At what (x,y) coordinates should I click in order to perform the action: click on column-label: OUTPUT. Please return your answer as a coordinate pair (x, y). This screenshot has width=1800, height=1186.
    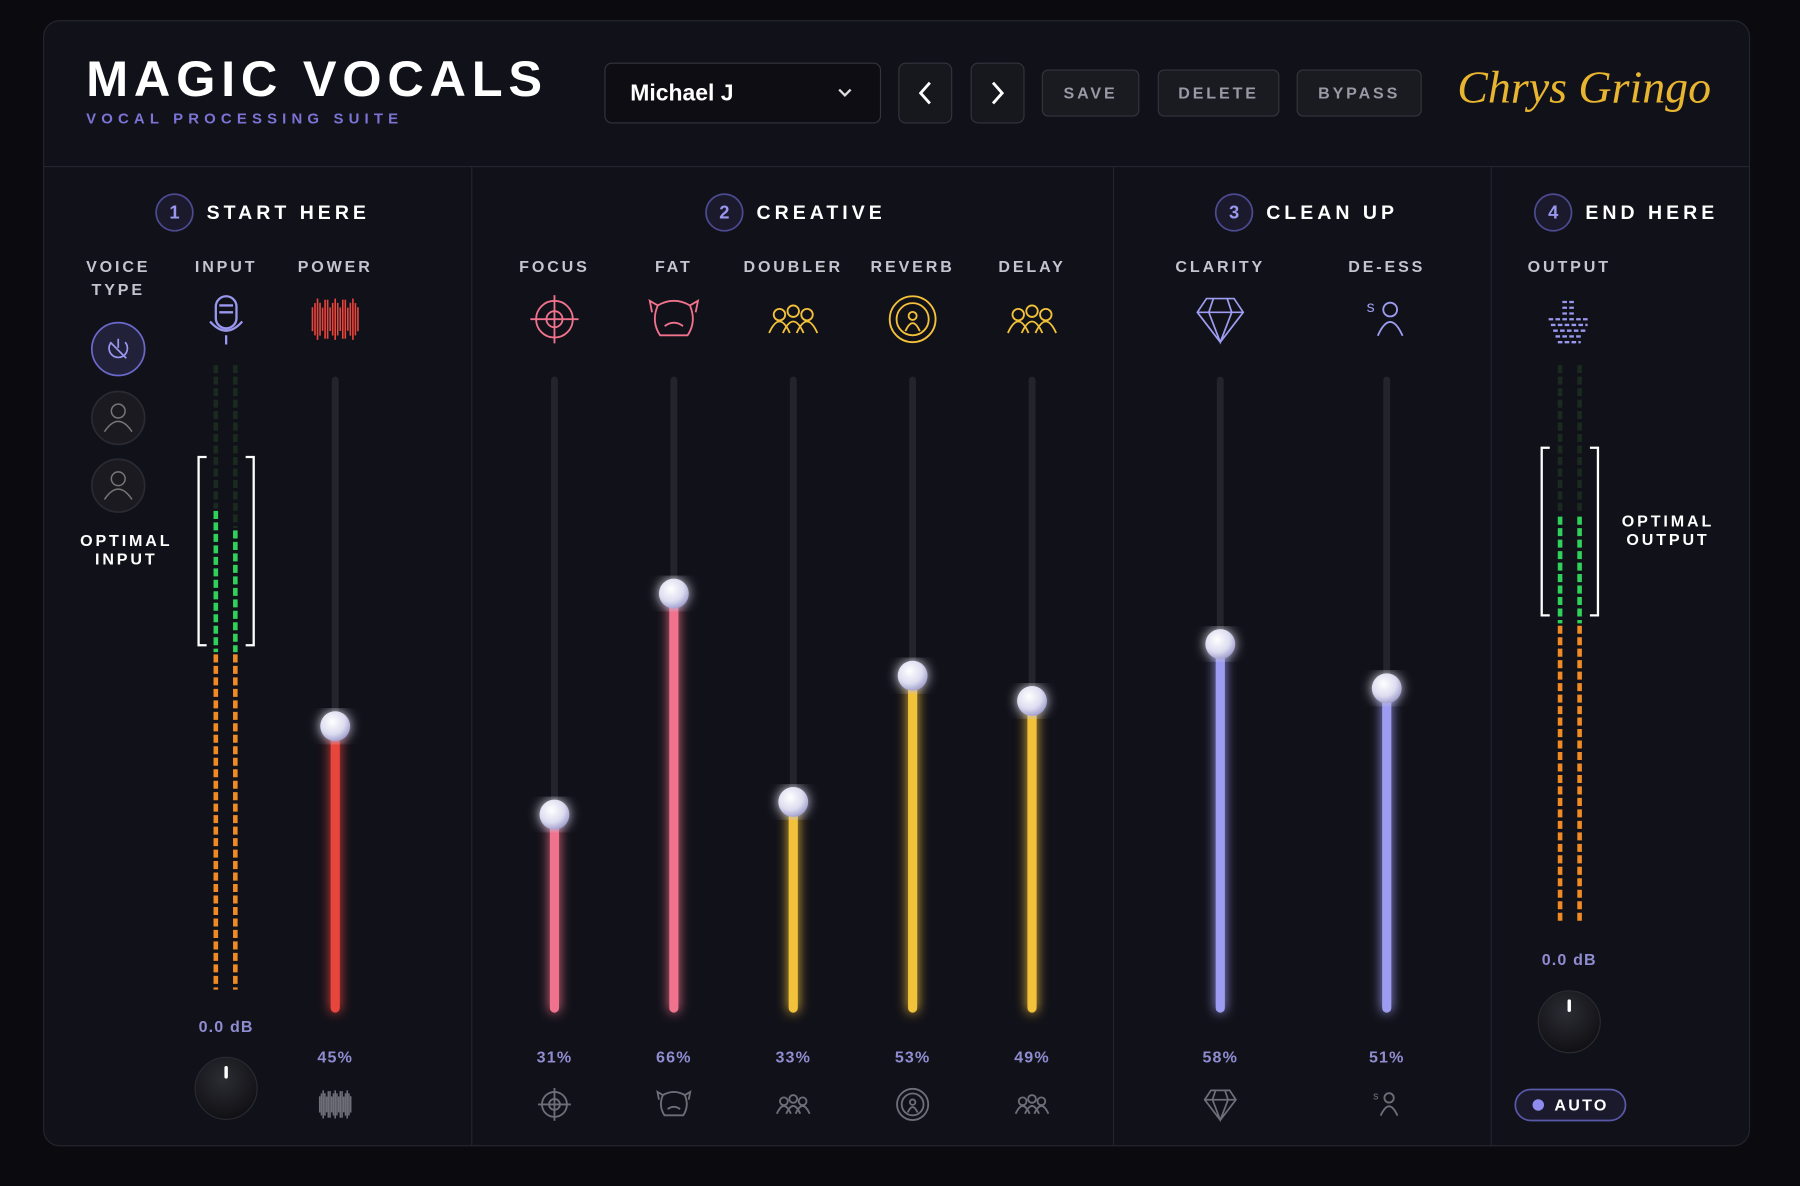
    Looking at the image, I should click on (1569, 267).